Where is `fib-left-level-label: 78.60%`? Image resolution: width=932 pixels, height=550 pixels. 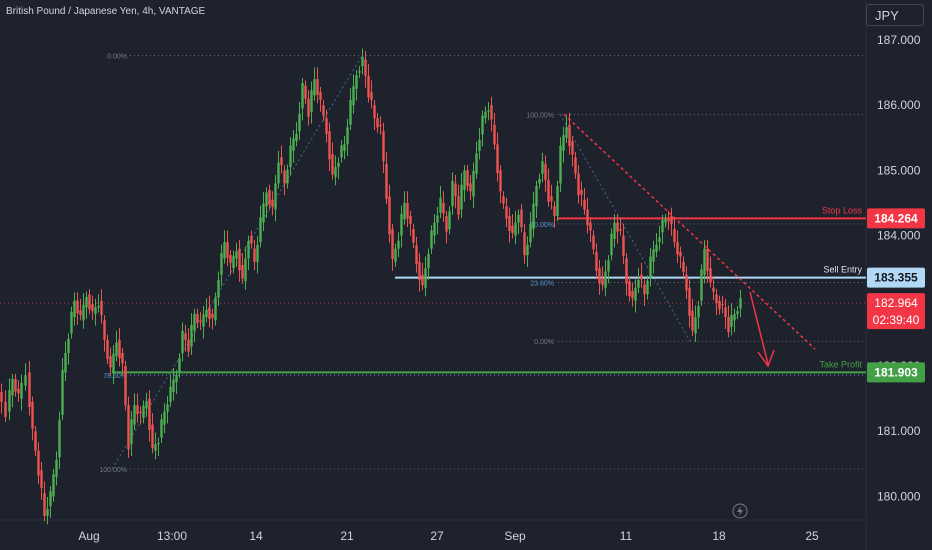
fib-left-level-label: 78.60% is located at coordinates (115, 376).